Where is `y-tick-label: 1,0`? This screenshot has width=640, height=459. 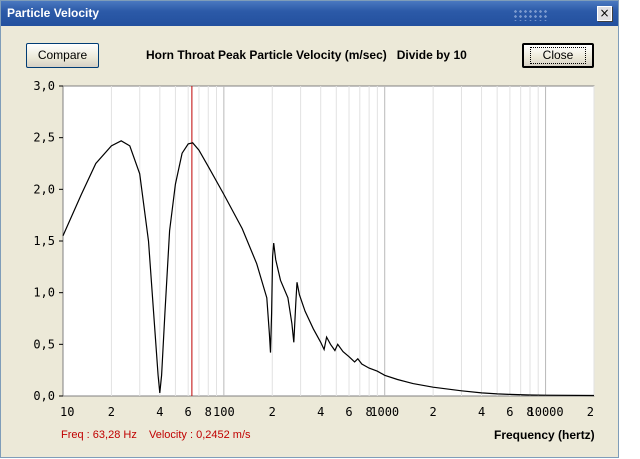 y-tick-label: 1,0 is located at coordinates (44, 293).